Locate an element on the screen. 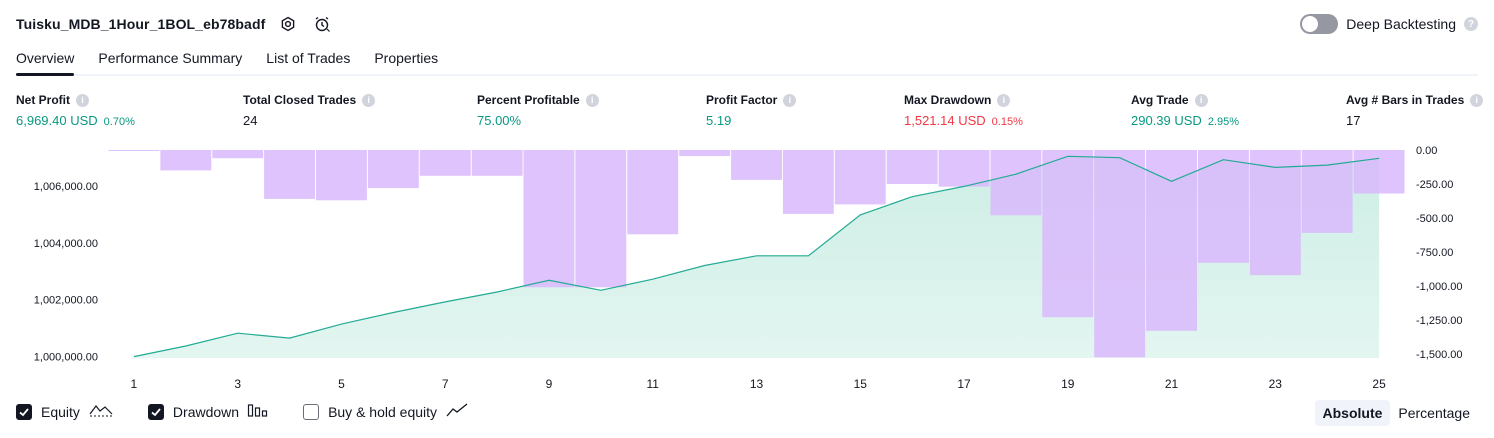 This screenshot has width=1494, height=438. equity-checkbox: Equity is located at coordinates (65, 411).